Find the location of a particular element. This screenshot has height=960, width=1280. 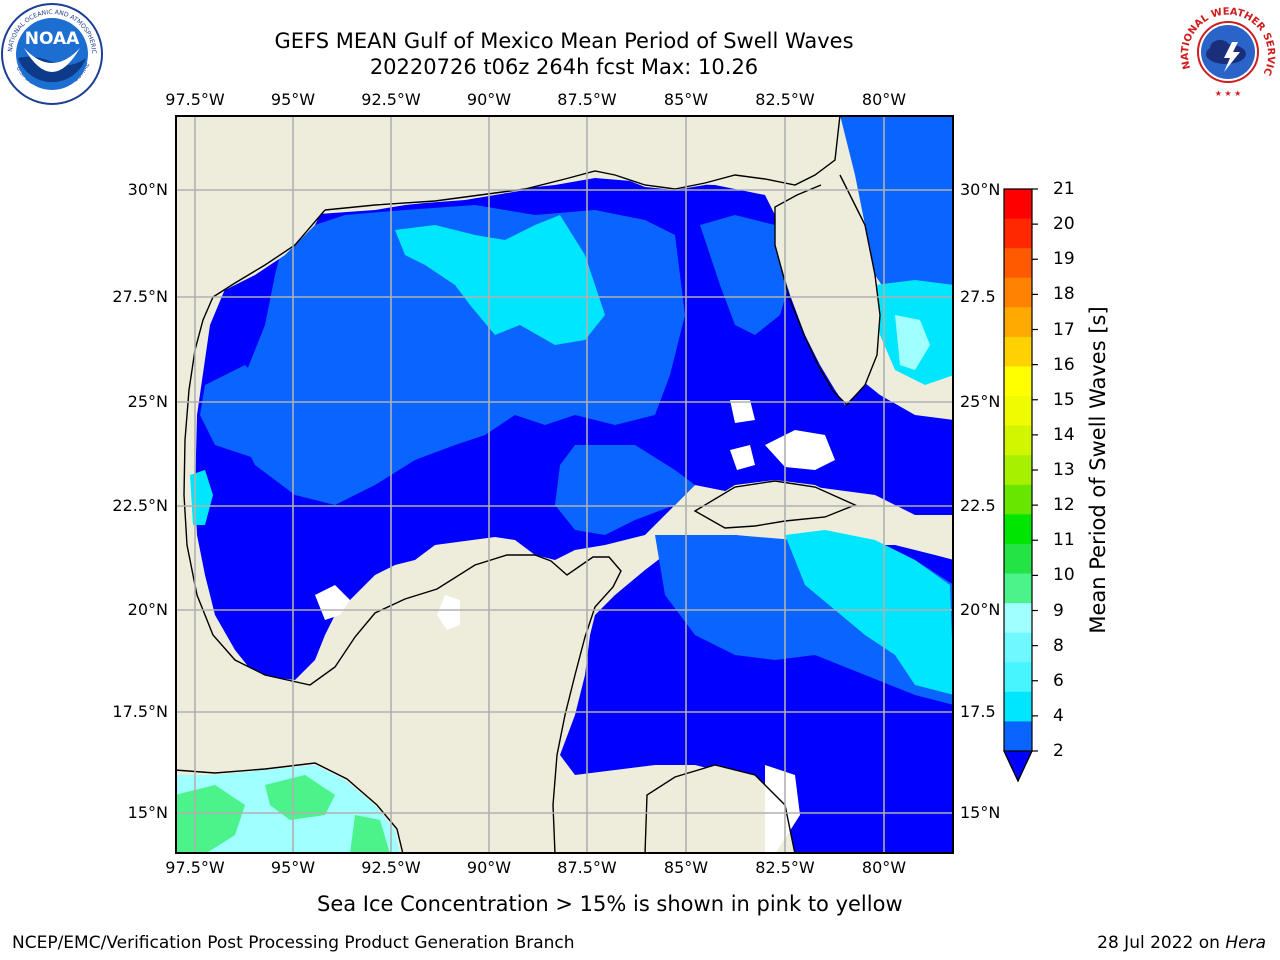

coastline-north is located at coordinates (582, 163).